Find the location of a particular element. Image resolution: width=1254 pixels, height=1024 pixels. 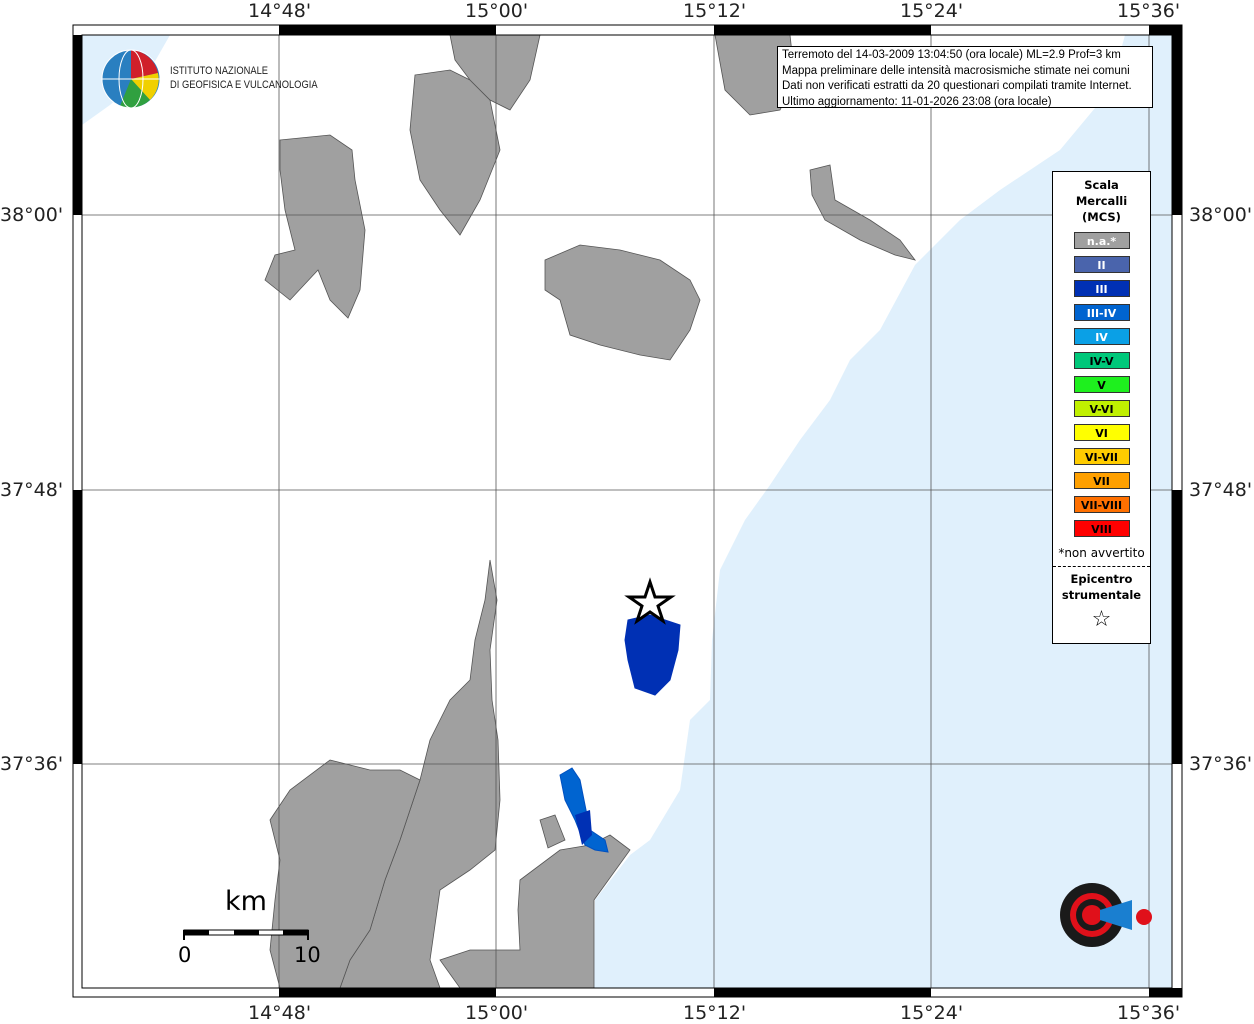

legend-swatch: VI is located at coordinates (1101, 432).